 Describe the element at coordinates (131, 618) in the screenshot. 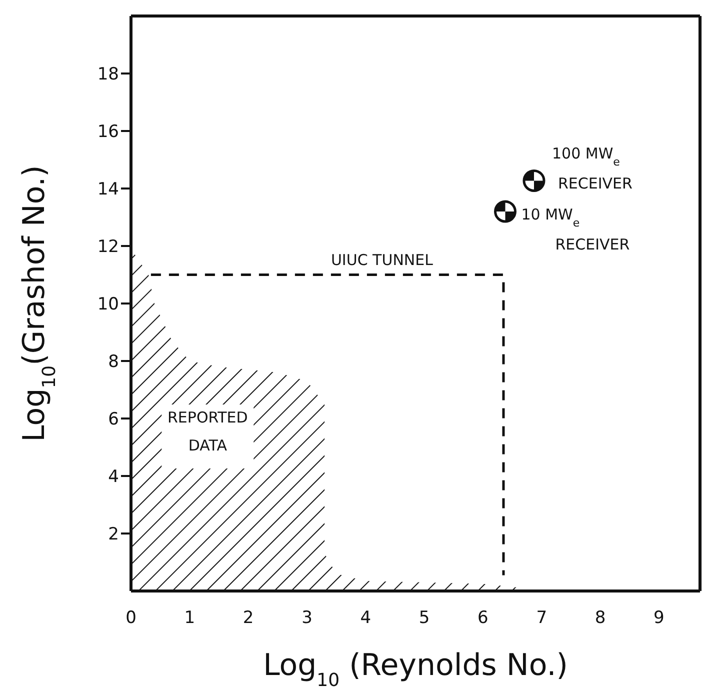

I see `x-tick-label: 0` at that location.